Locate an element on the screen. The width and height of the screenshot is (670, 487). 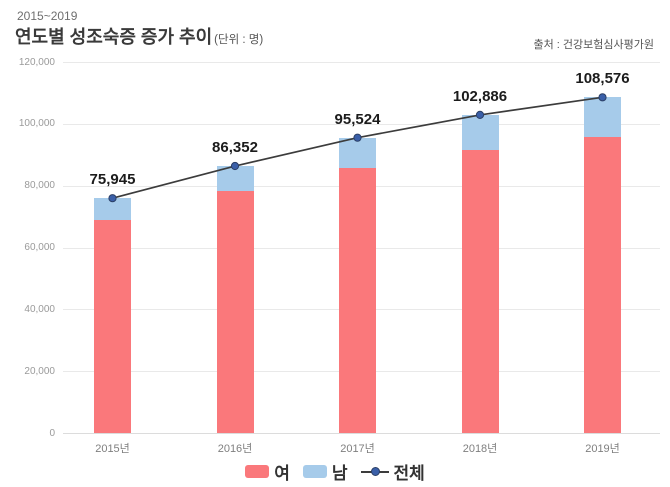
title-row: 연도별 성조숙증 증가 추이 (단위 : 명) is located at coordinates (139, 36).